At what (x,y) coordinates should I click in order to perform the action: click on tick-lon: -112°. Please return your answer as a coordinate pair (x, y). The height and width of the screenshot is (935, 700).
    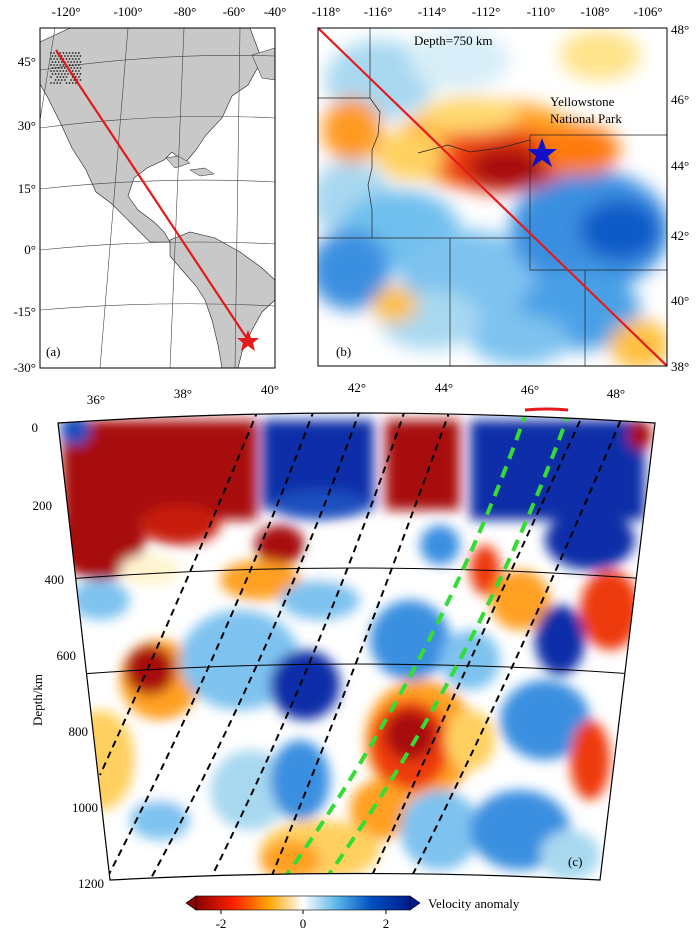
    Looking at the image, I should click on (486, 11).